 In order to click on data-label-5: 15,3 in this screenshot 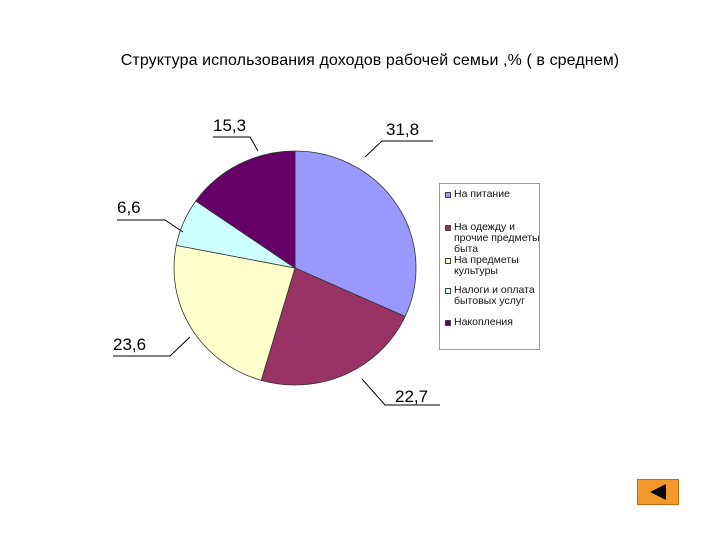, I will do `click(229, 125)`.